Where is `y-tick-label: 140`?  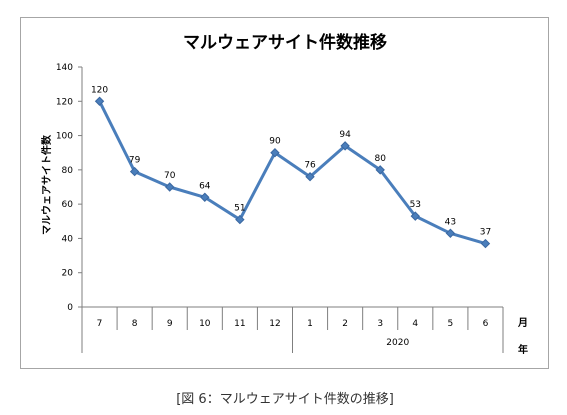 y-tick-label: 140 is located at coordinates (64, 68).